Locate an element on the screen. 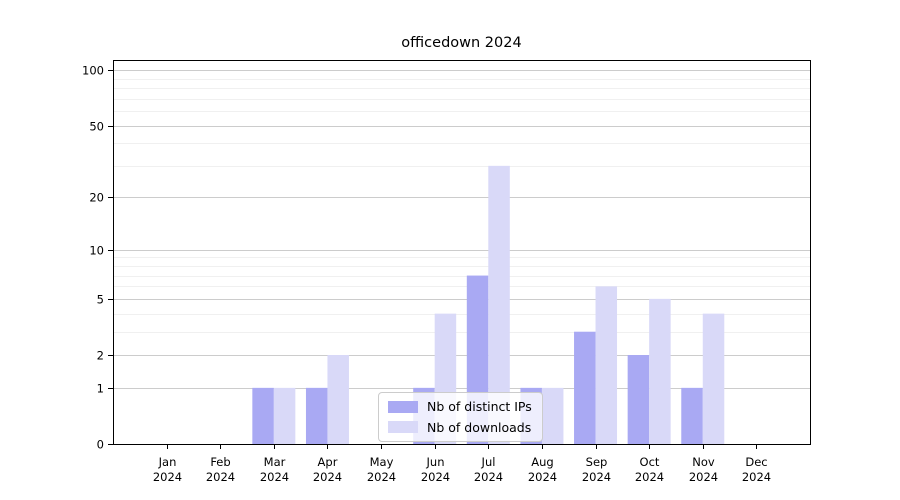 The width and height of the screenshot is (900, 500). y-tick-label: 5 is located at coordinates (100, 300).